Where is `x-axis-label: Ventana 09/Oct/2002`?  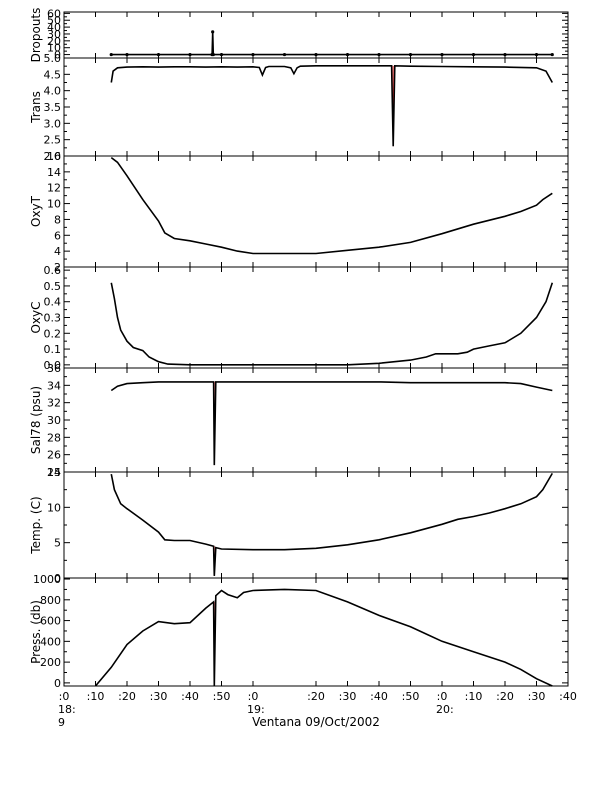 x-axis-label: Ventana 09/Oct/2002 is located at coordinates (316, 722).